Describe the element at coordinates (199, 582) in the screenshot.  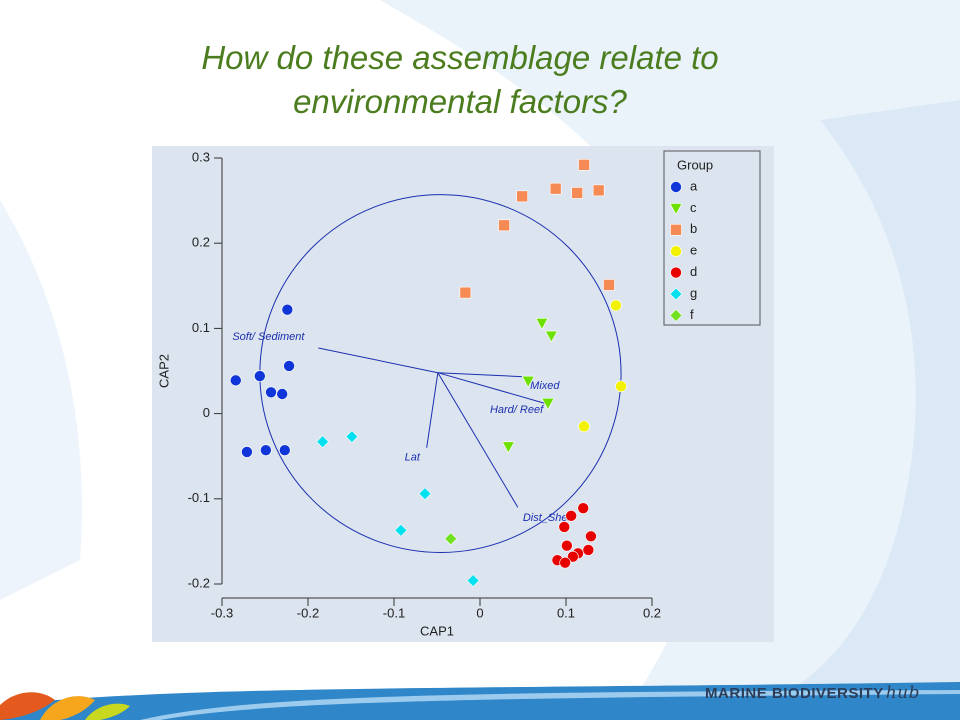
I see `y-tick-label: -0.2` at that location.